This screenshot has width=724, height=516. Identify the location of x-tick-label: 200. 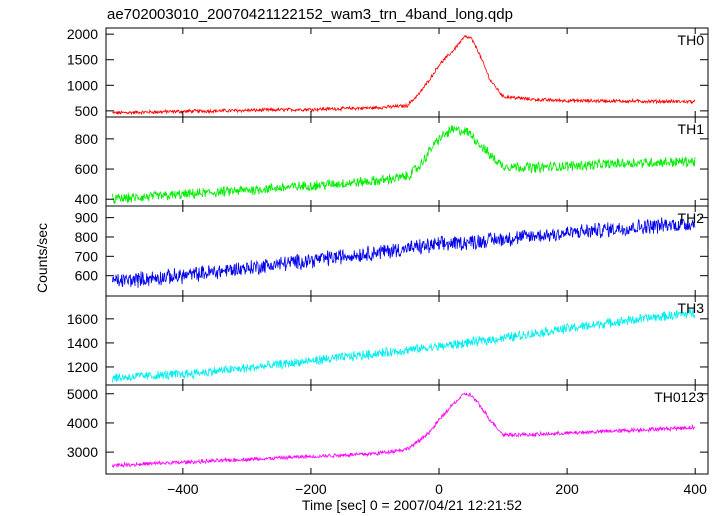
(567, 489).